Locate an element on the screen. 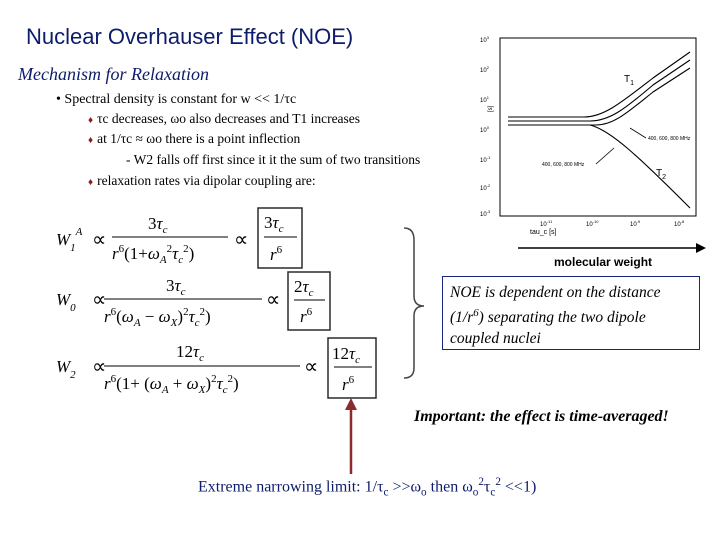 The width and height of the screenshot is (720, 540). w2-prop-2: ∝ is located at coordinates (311, 367).